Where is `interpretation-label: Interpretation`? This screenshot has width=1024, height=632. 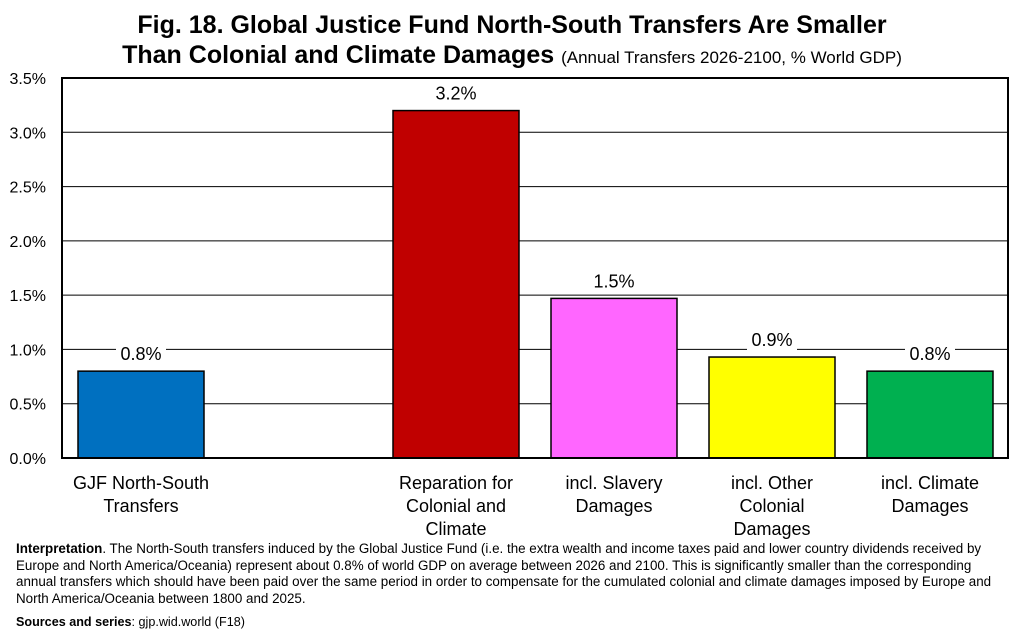
interpretation-label: Interpretation is located at coordinates (59, 548).